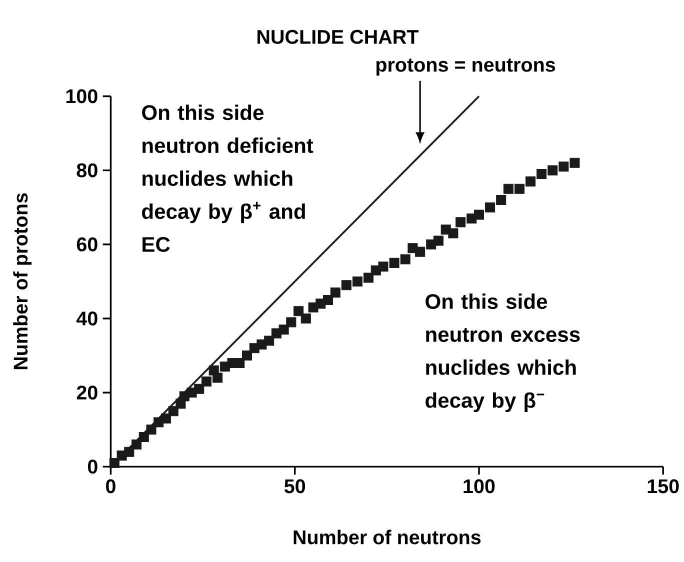 This screenshot has height=562, width=684. What do you see at coordinates (466, 67) in the screenshot?
I see `text: protons = neutrons` at bounding box center [466, 67].